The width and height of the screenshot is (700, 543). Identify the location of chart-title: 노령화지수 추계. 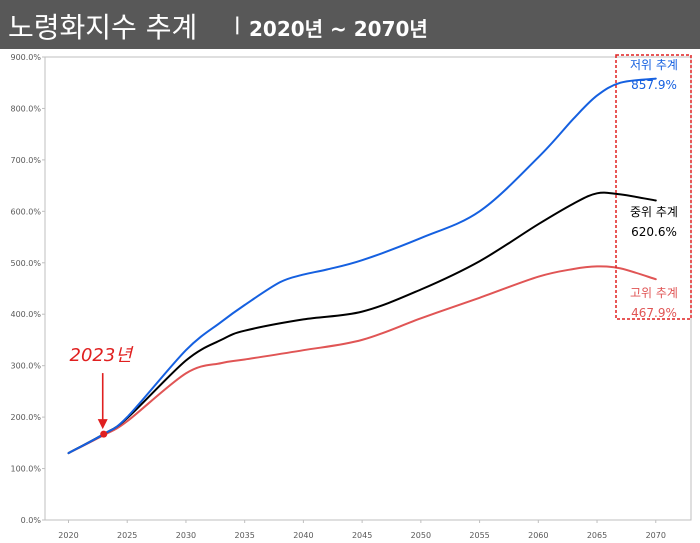
(103, 27).